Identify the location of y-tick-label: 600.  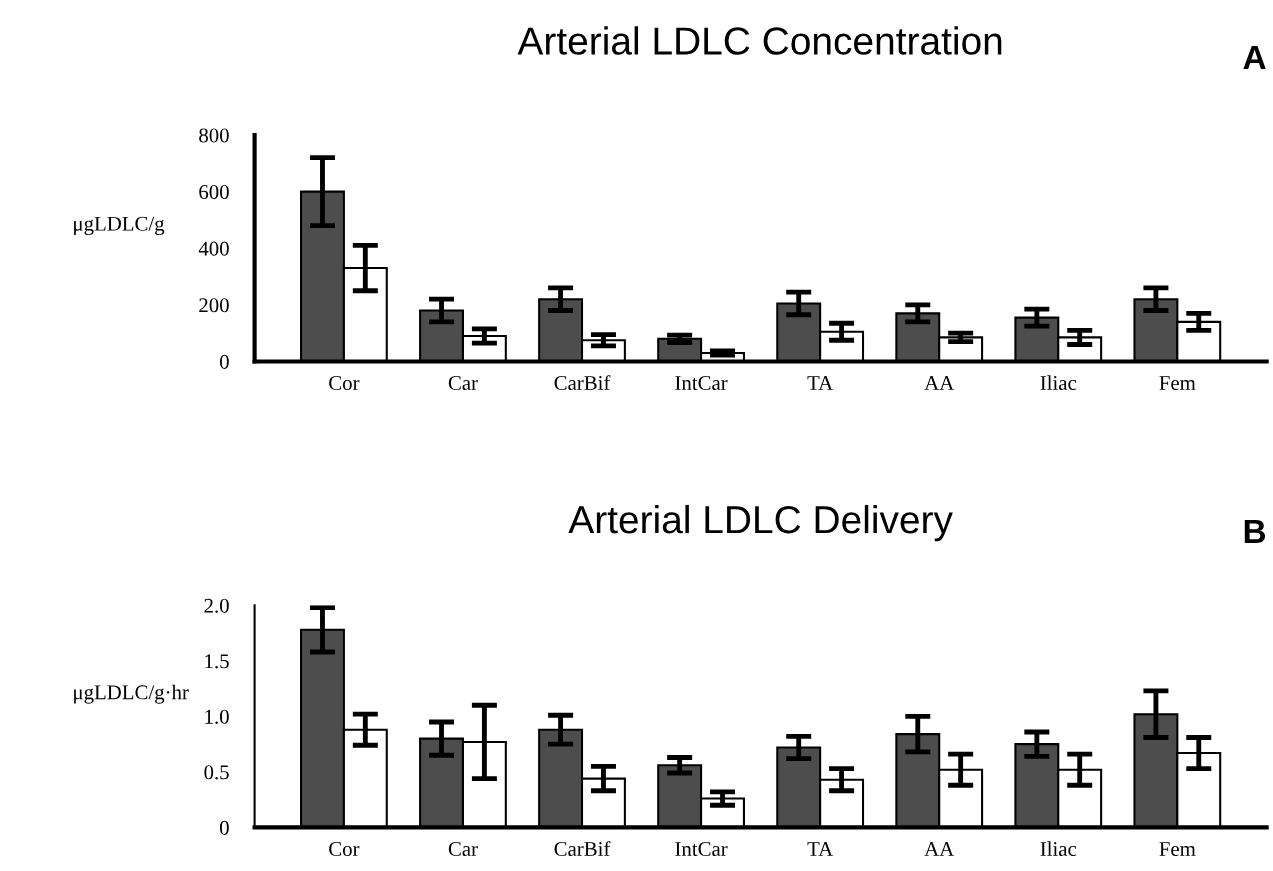
(214, 192).